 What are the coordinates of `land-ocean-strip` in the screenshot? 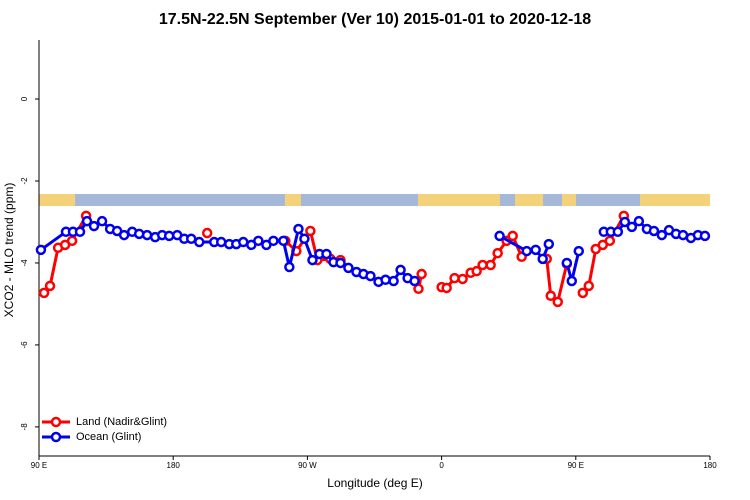 It's located at (374, 200).